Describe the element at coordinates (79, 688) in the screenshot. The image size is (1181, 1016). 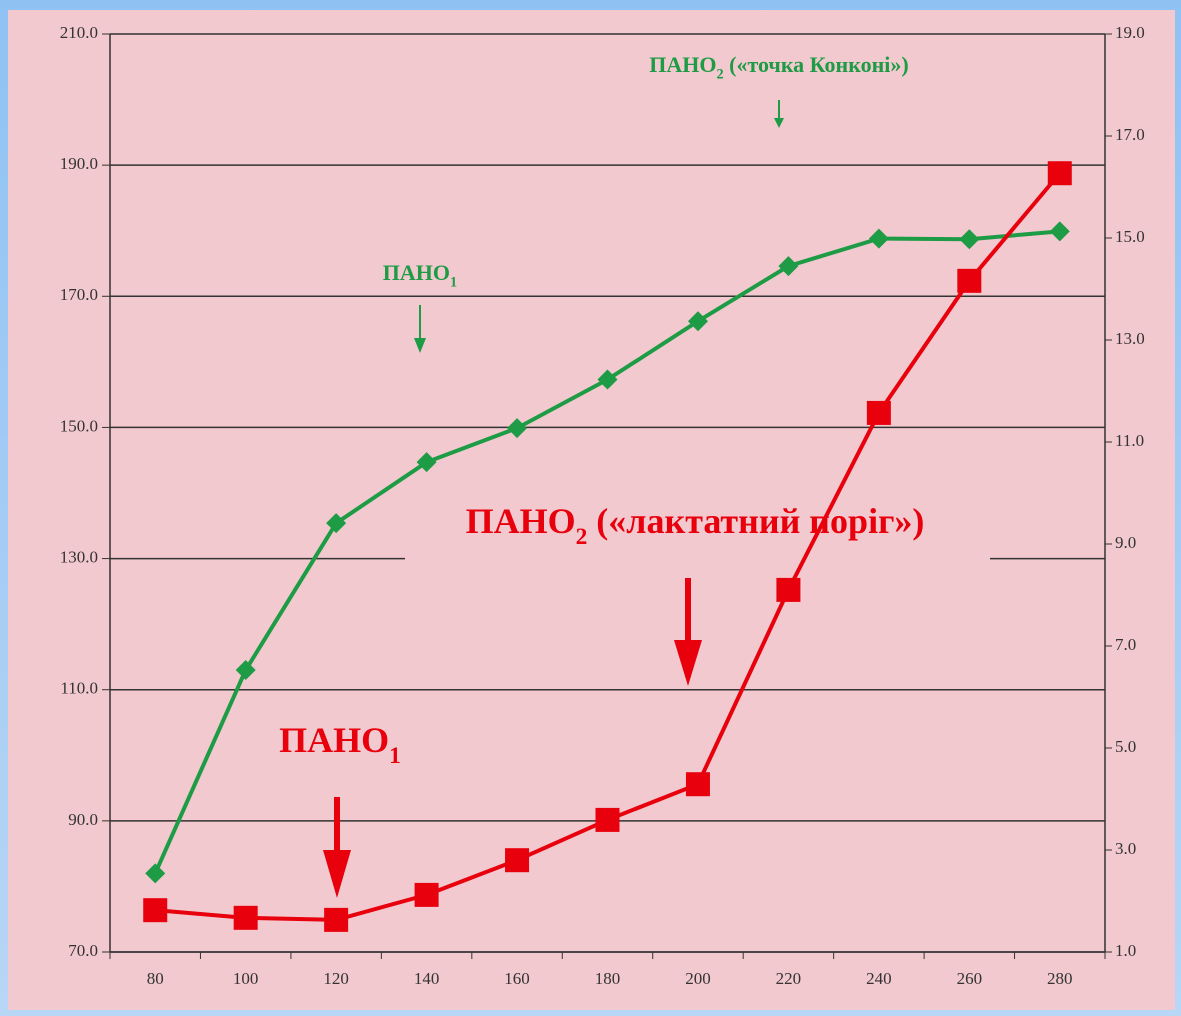
I see `y-tick-label: 110.0` at that location.